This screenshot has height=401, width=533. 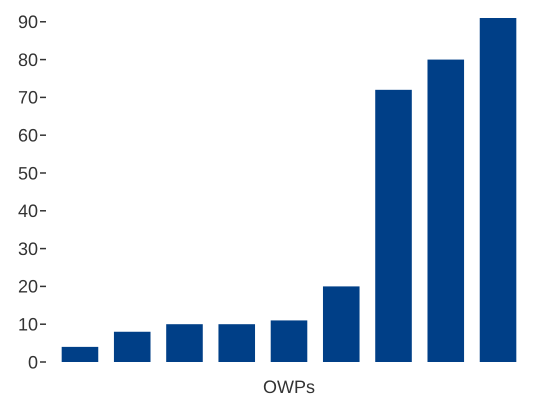 What do you see at coordinates (28, 135) in the screenshot?
I see `y-tick-label: 60` at bounding box center [28, 135].